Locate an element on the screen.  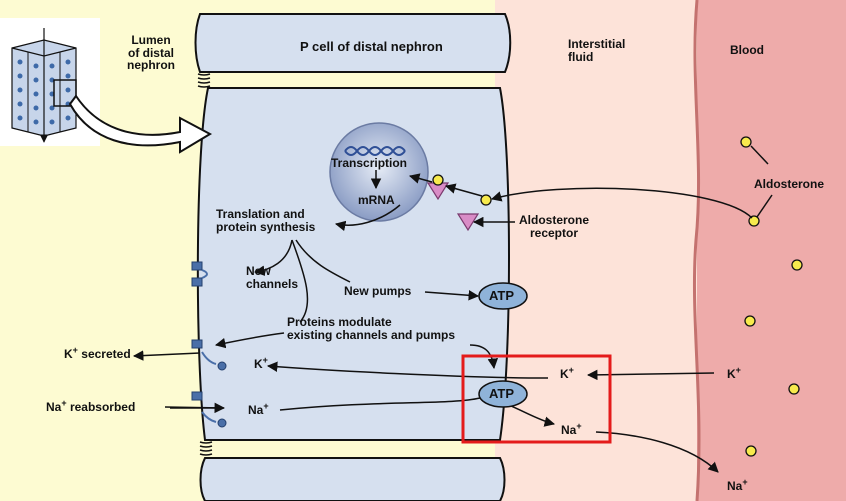
atp-label-new: ATP is located at coordinates (502, 295).